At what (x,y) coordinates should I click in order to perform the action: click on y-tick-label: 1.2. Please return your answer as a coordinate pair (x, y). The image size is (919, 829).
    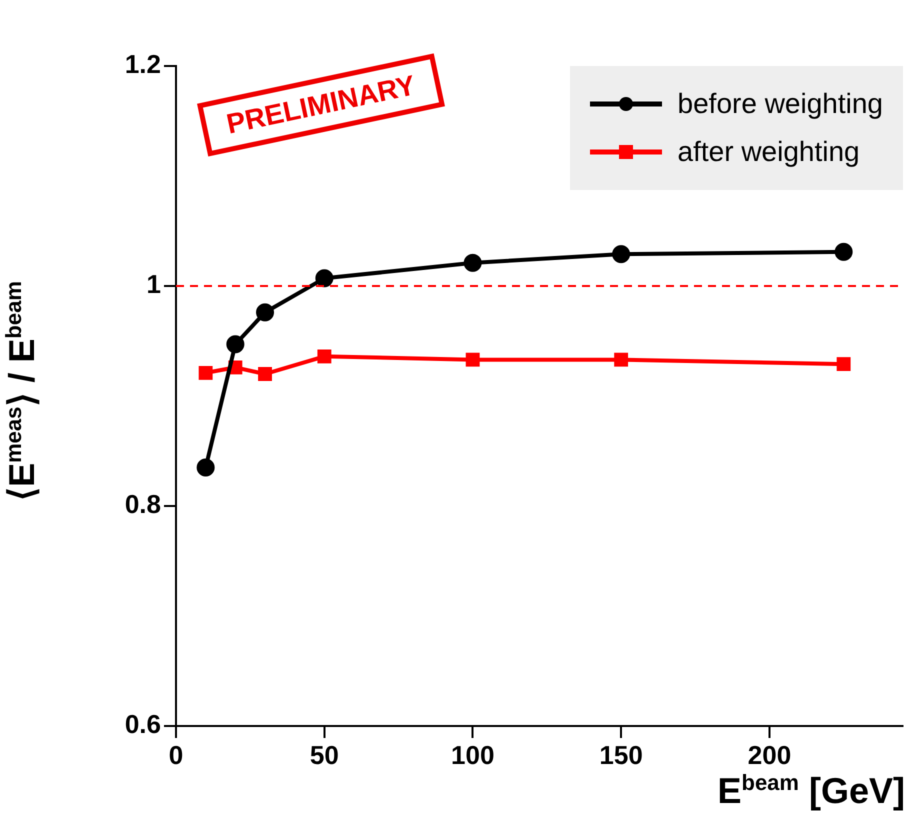
    Looking at the image, I should click on (142, 64).